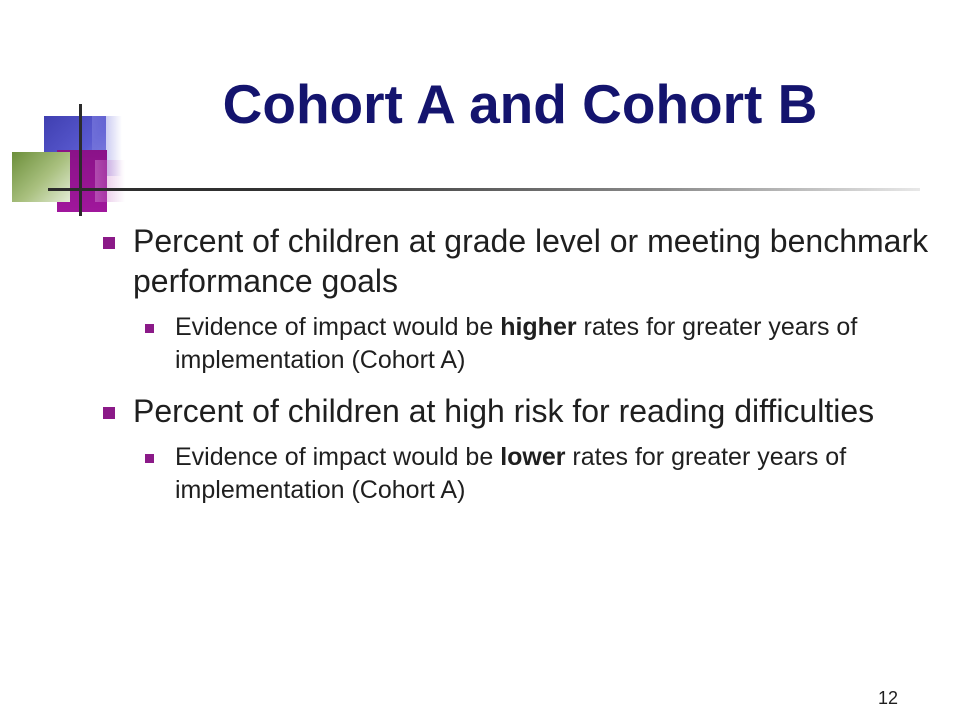  Describe the element at coordinates (338, 327) in the screenshot. I see `sub-bullet-text-1-before: Evidence of impact would be` at that location.